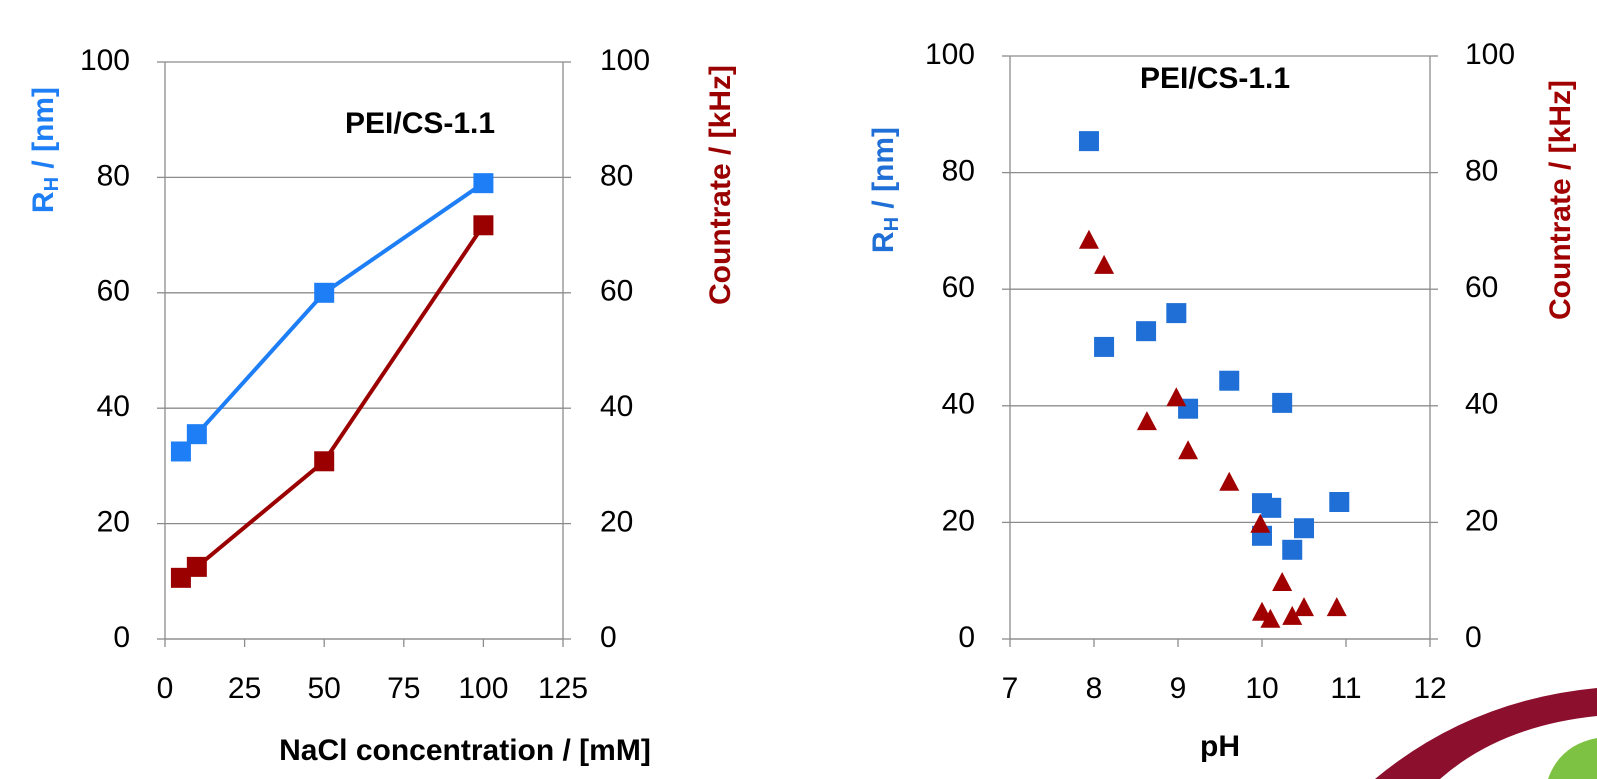 The width and height of the screenshot is (1597, 779). I want to click on x-tick-label: 9, so click(1178, 688).